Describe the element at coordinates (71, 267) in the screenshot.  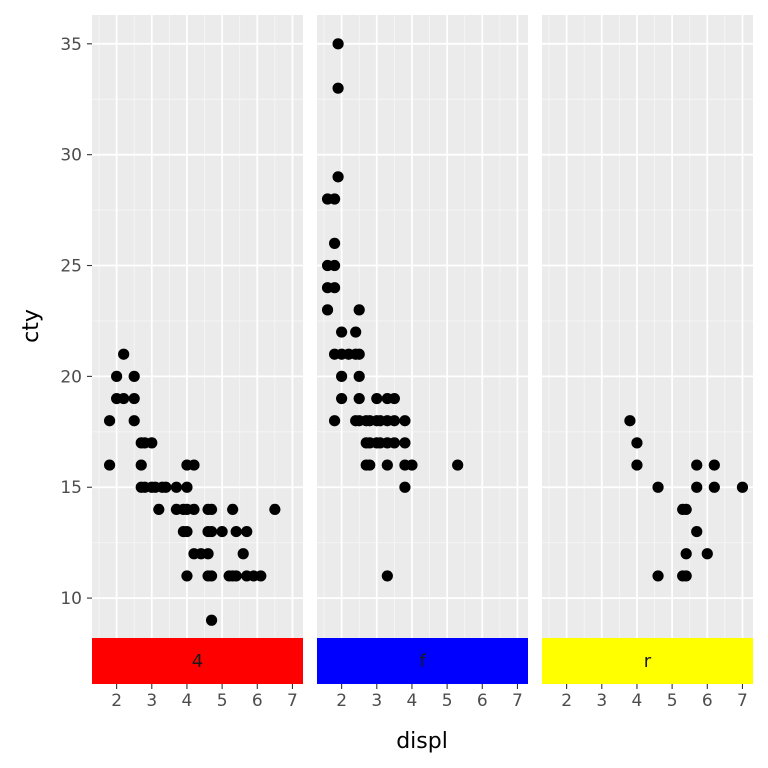
I see `y-tick-label: 25` at that location.